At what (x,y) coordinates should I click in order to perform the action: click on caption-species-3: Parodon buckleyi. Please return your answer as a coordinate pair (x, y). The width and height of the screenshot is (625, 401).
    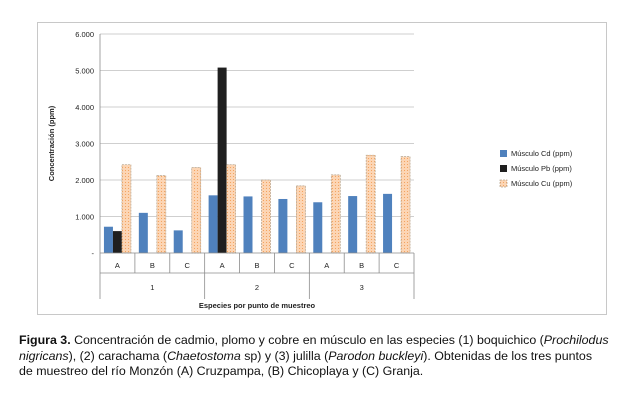
    Looking at the image, I should click on (376, 355).